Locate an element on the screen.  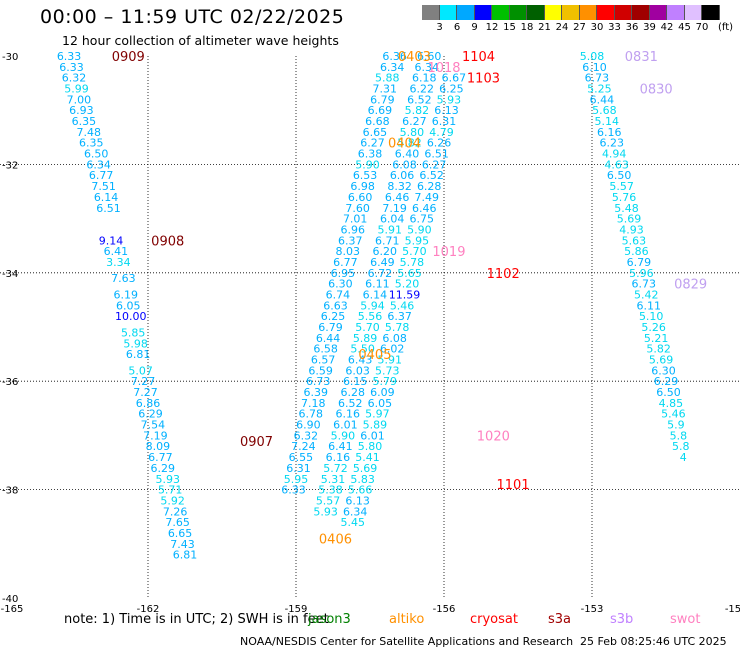
swh-value-altika: 5.95 is located at coordinates (296, 479).